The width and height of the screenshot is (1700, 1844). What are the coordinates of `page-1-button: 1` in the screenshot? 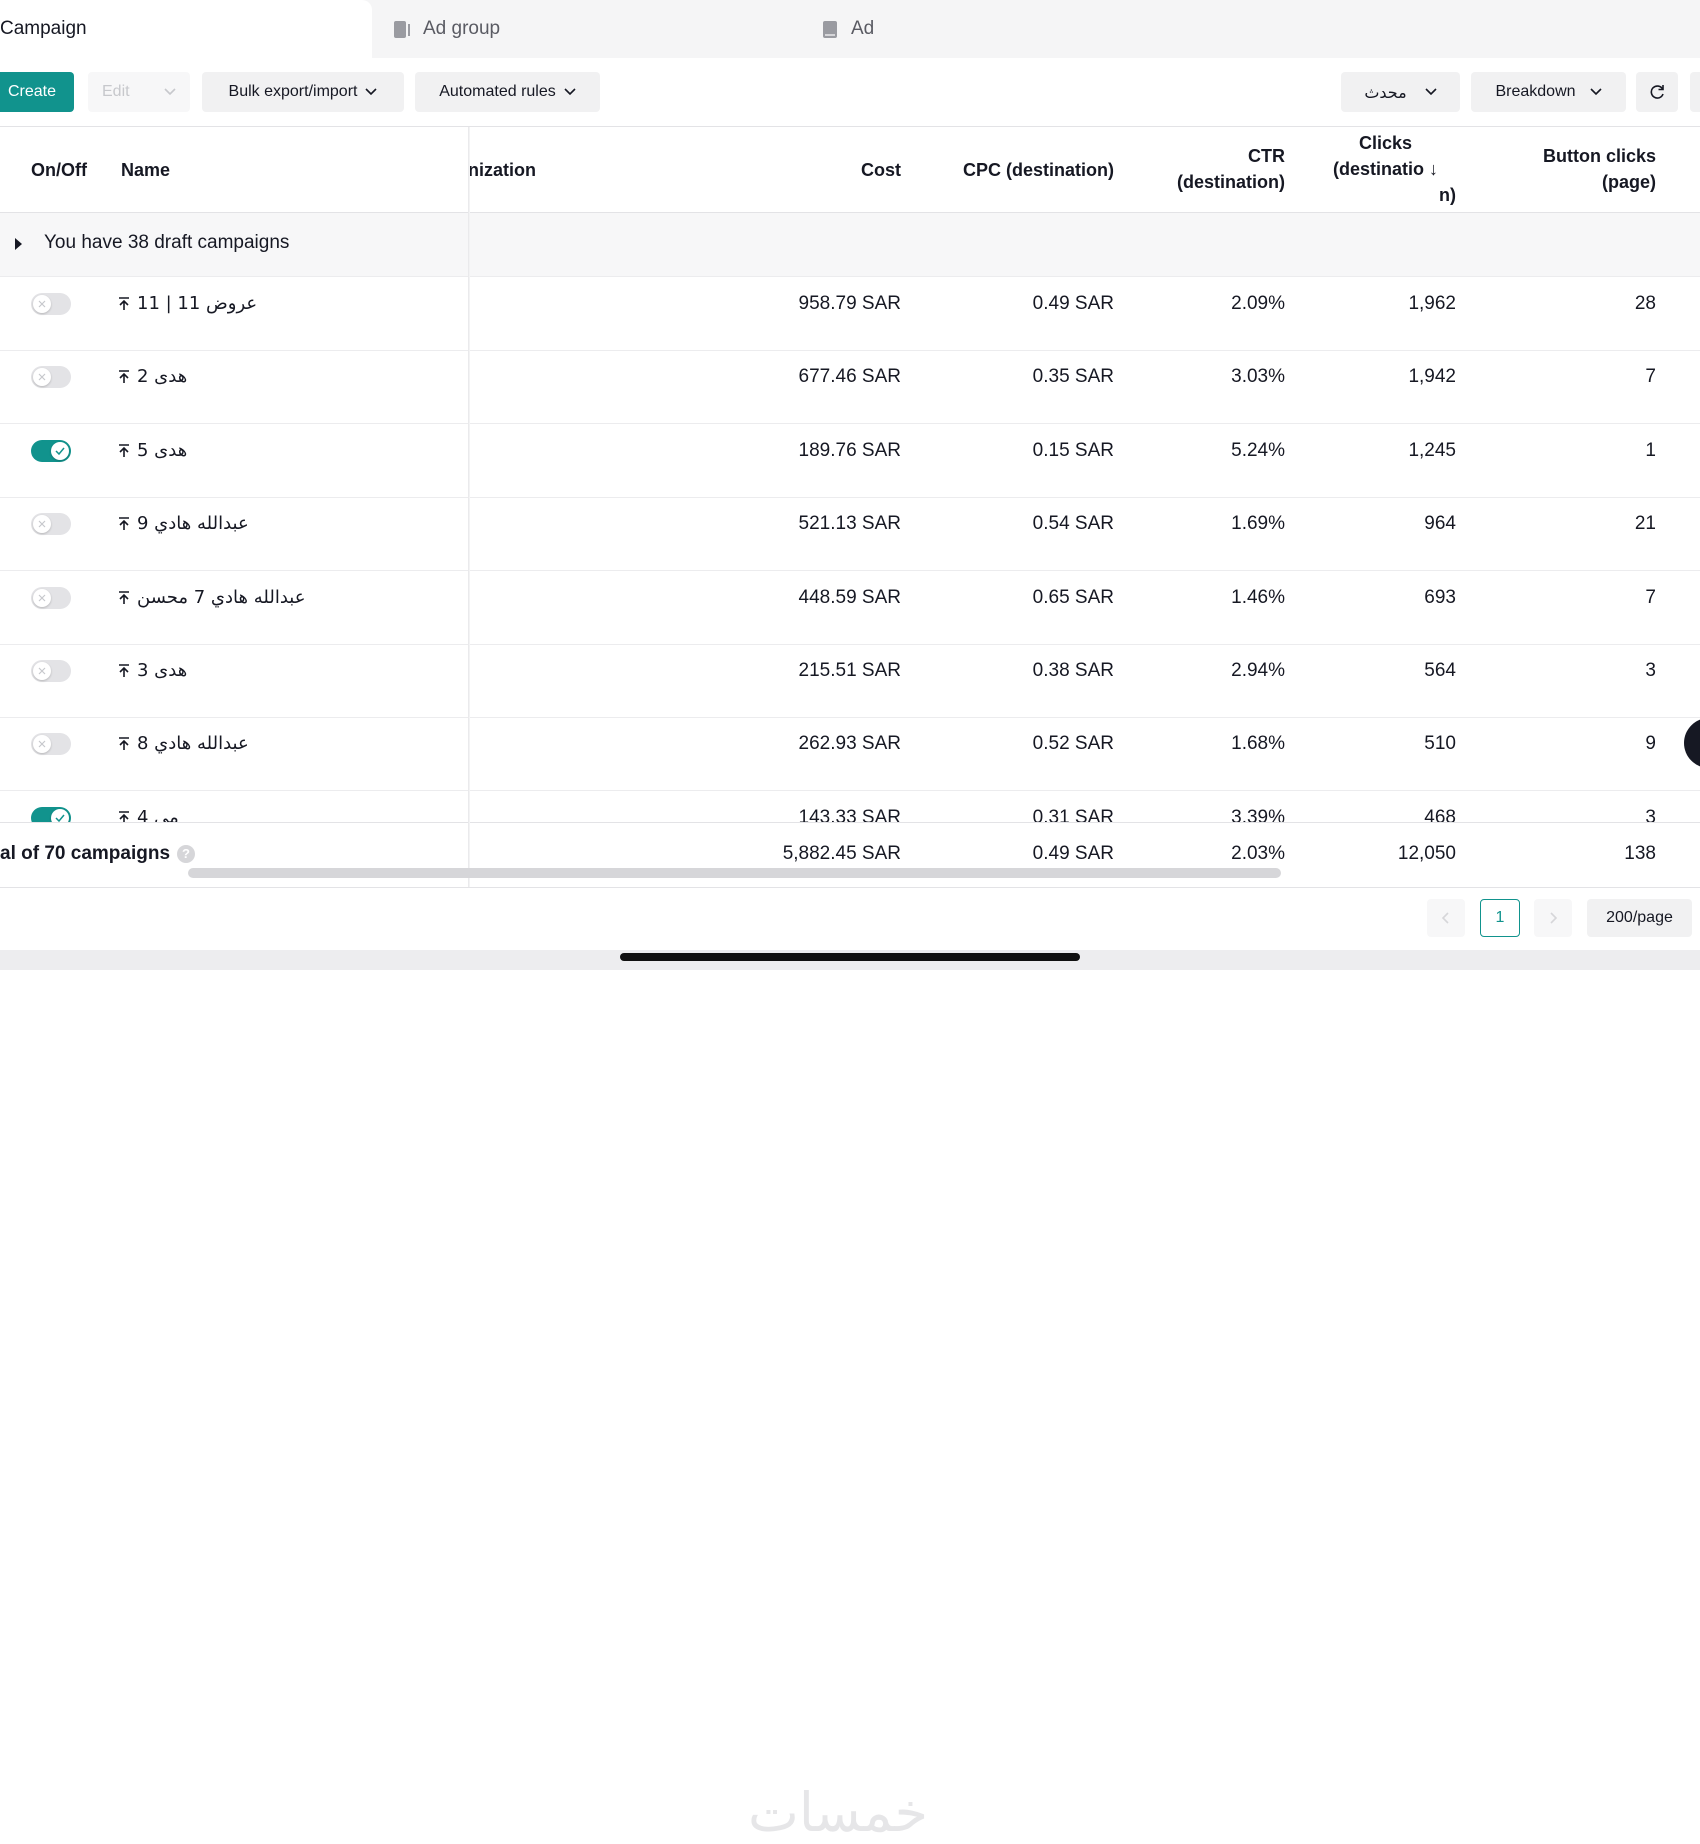 It's located at (1500, 918).